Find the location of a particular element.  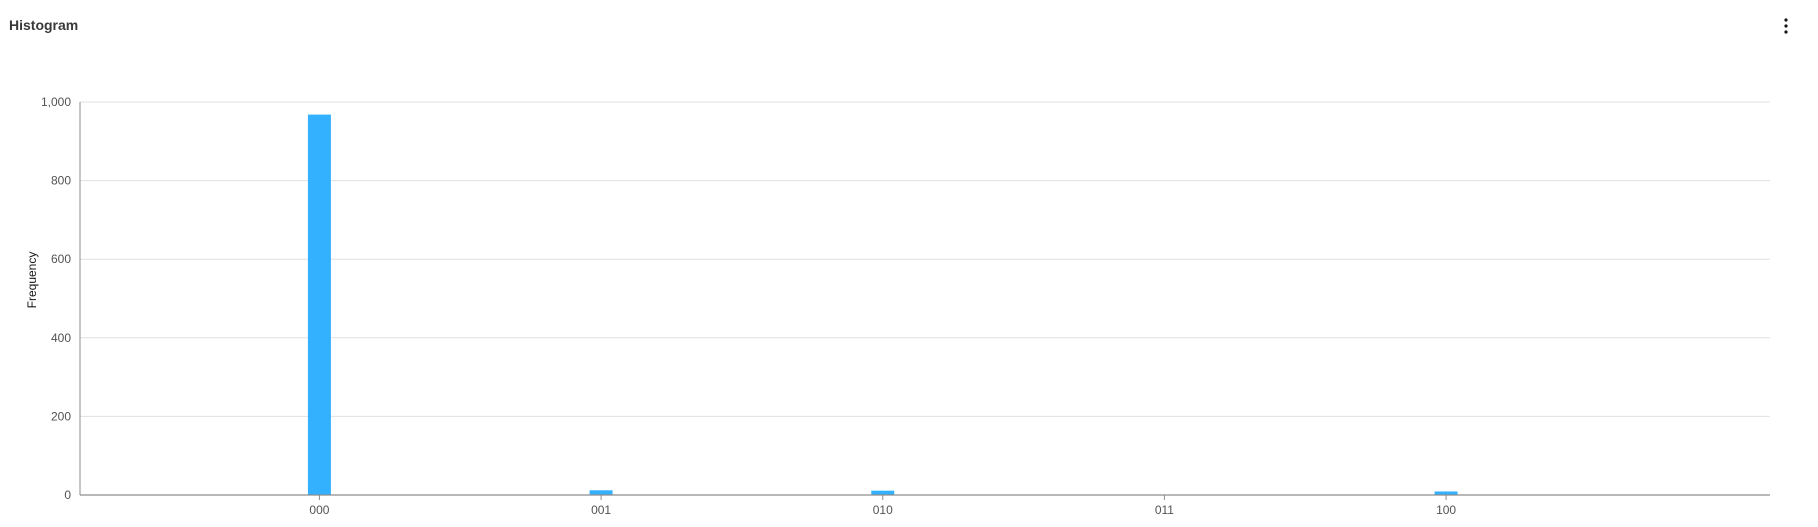

x-tick-label: 000 is located at coordinates (319, 510).